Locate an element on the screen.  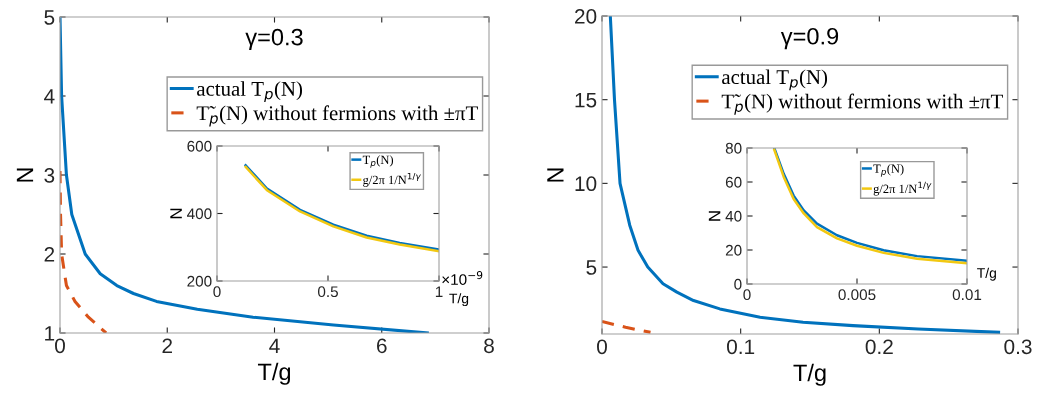
y-tick-label: 4 is located at coordinates (49, 96).